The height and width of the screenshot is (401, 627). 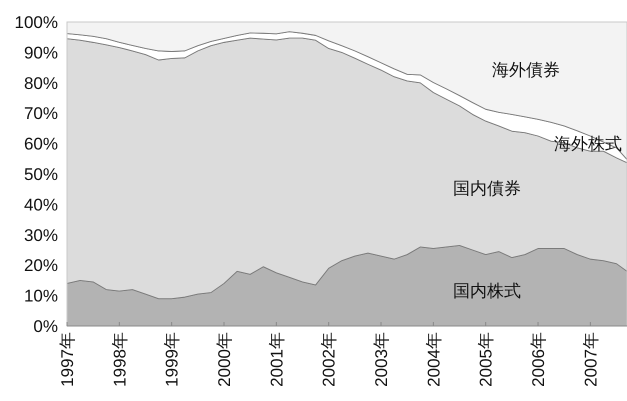 What do you see at coordinates (41, 52) in the screenshot?
I see `y-tick-label: 90%` at bounding box center [41, 52].